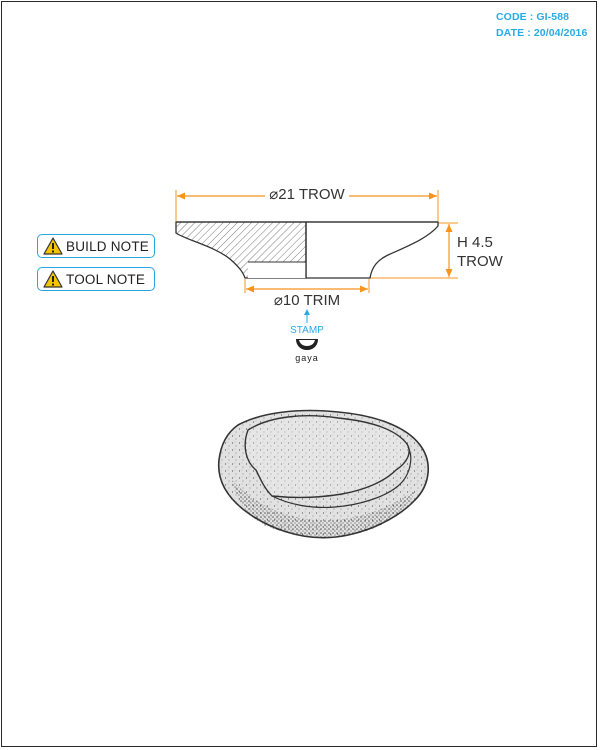  I want to click on height-dimension: H 4.5 TROW, so click(437, 250).